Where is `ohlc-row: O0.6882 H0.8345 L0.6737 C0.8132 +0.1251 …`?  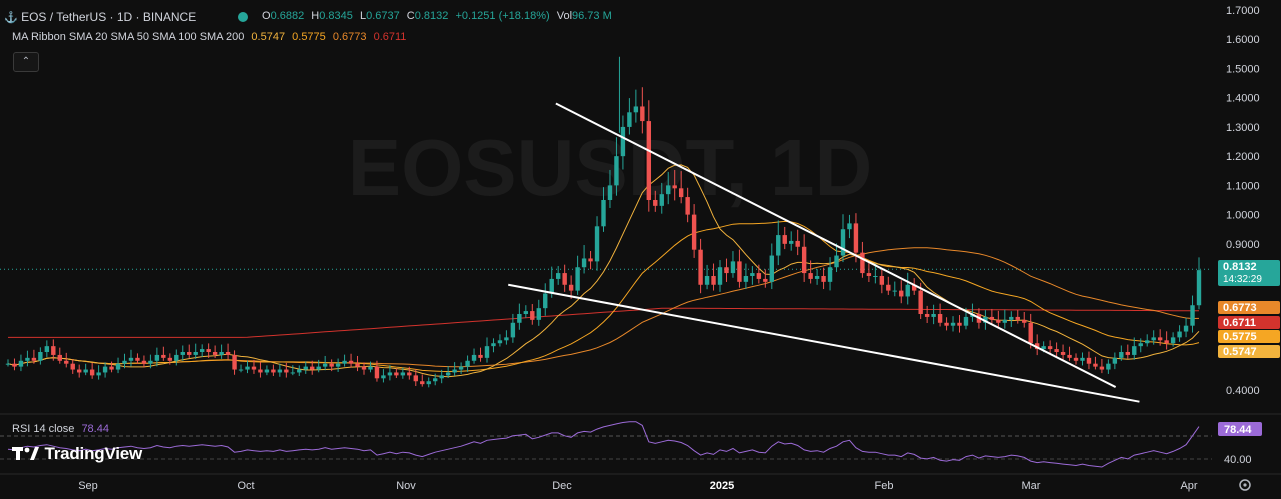
ohlc-row: O0.6882 H0.8345 L0.6737 C0.8132 +0.1251 … is located at coordinates (439, 16).